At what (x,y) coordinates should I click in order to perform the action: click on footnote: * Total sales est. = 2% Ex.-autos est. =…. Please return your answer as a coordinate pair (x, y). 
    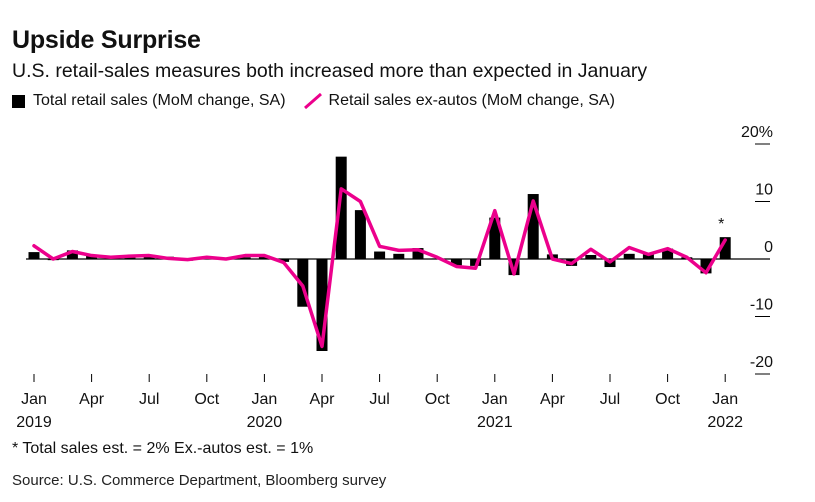
    Looking at the image, I should click on (163, 448).